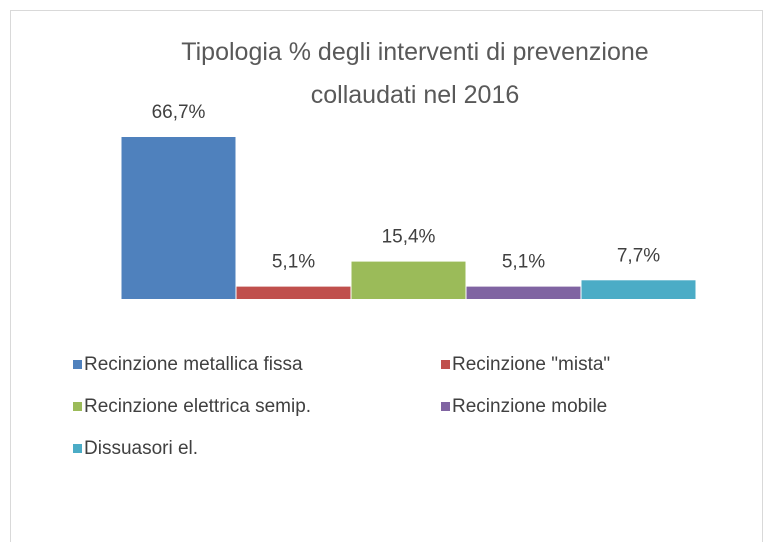 Image resolution: width=773 pixels, height=542 pixels. Describe the element at coordinates (193, 364) in the screenshot. I see `legend-label: Recinzione metallica fissa` at that location.